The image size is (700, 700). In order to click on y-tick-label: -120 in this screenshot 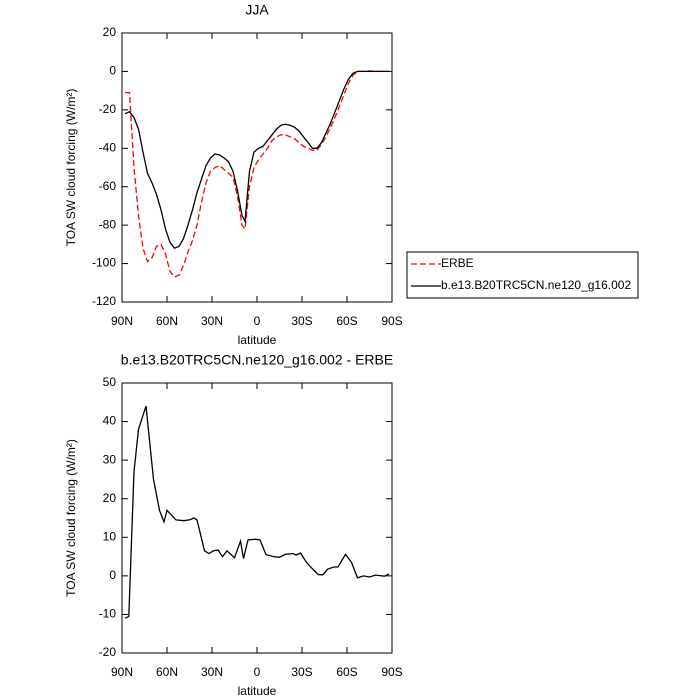, I will do `click(104, 301)`.